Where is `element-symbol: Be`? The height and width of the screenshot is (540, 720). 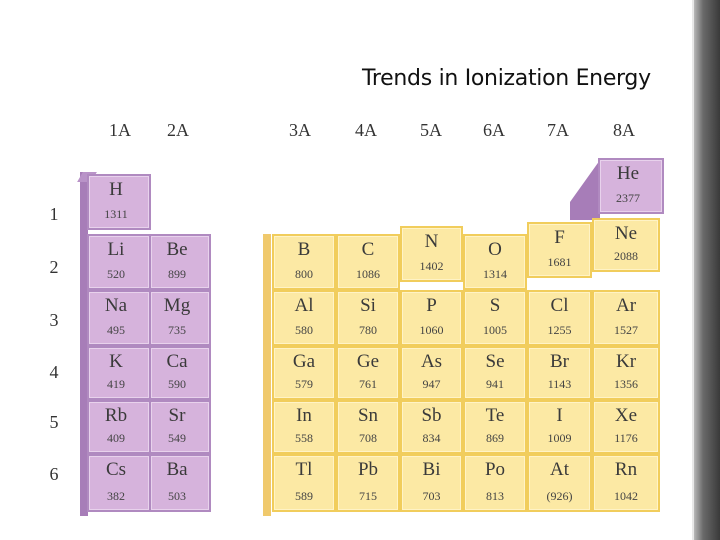 element-symbol: Be is located at coordinates (177, 249).